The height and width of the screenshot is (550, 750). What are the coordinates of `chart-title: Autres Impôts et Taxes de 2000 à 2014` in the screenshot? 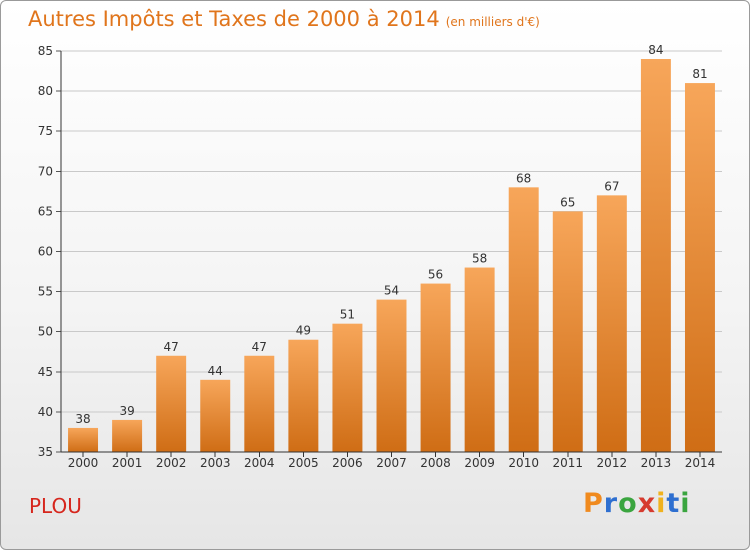 It's located at (234, 19).